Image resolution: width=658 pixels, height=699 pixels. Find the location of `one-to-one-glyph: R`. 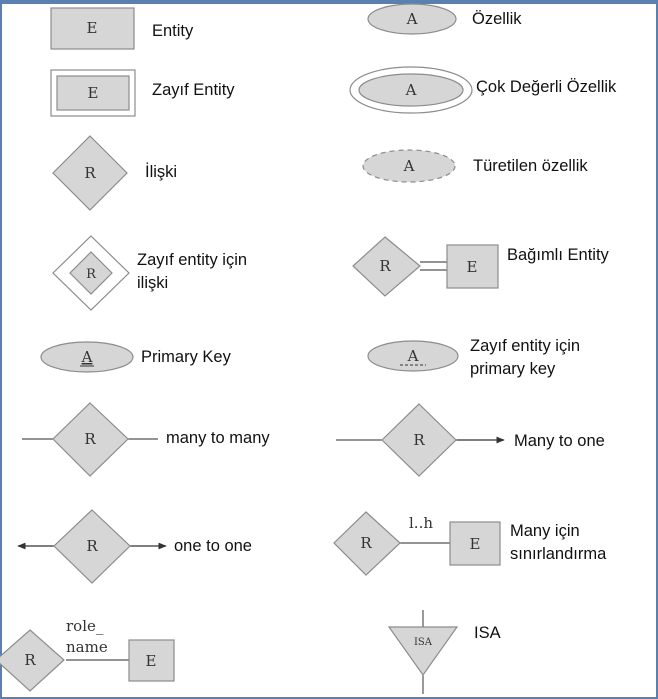

one-to-one-glyph: R is located at coordinates (92, 546).